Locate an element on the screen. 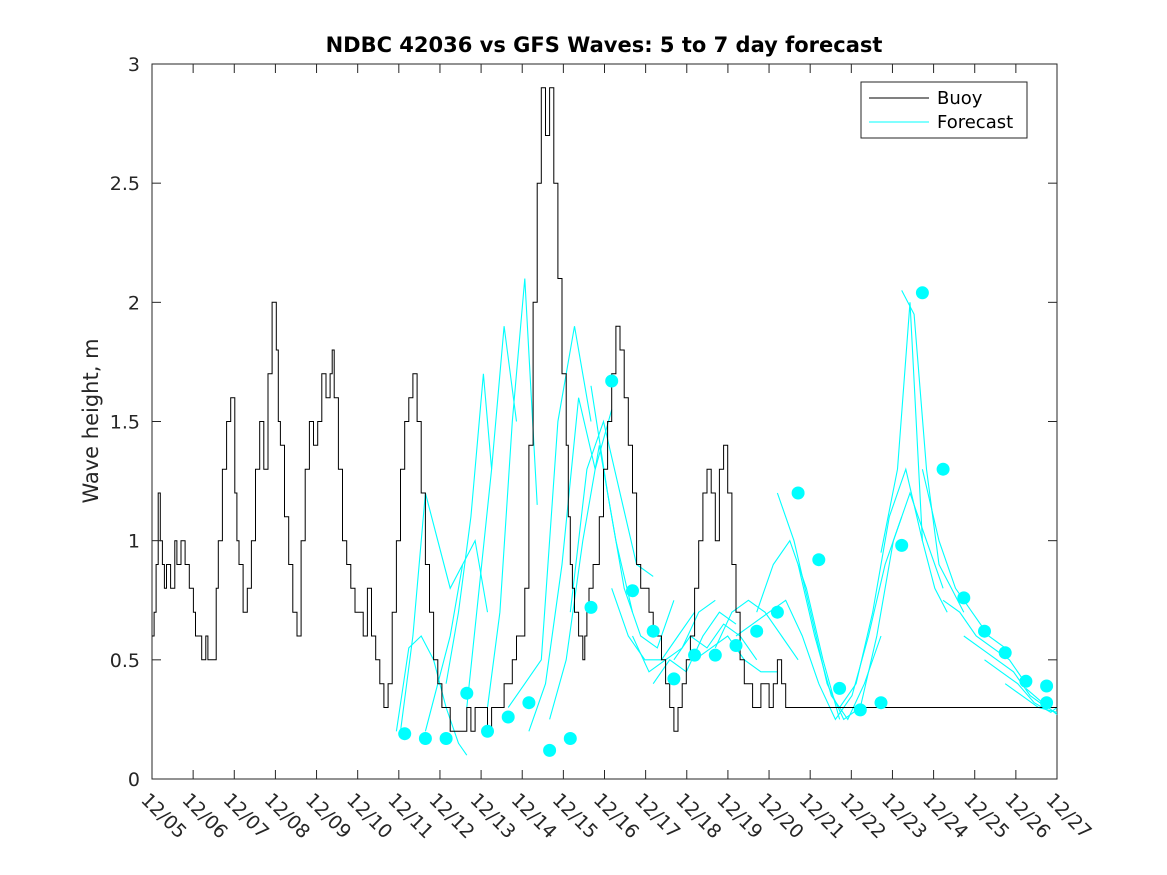  y-tick-label: 2.5 is located at coordinates (125, 184).